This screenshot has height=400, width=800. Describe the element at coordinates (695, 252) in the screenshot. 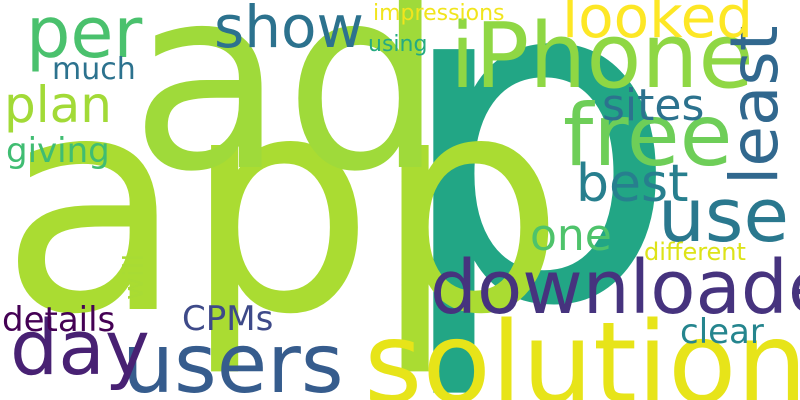

I see `word-different: different` at that location.